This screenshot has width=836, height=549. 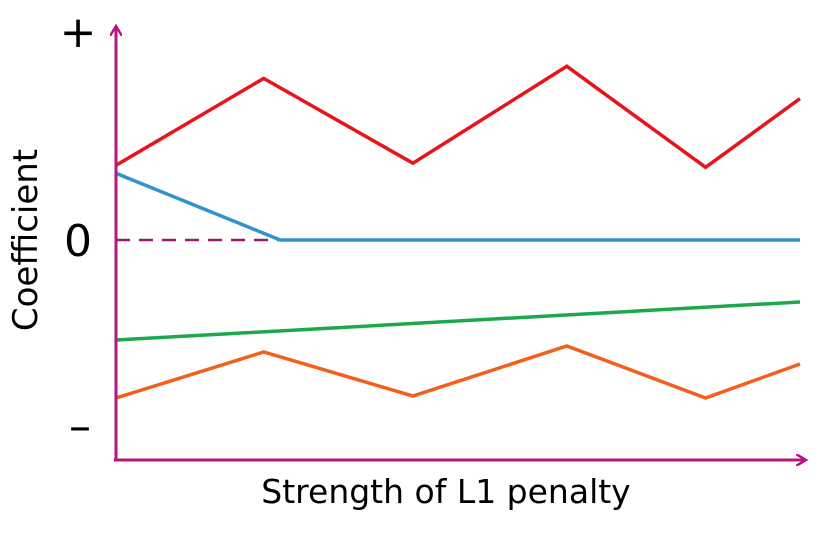 What do you see at coordinates (445, 491) in the screenshot?
I see `x-axis-label: Strength of L1 penalty` at bounding box center [445, 491].